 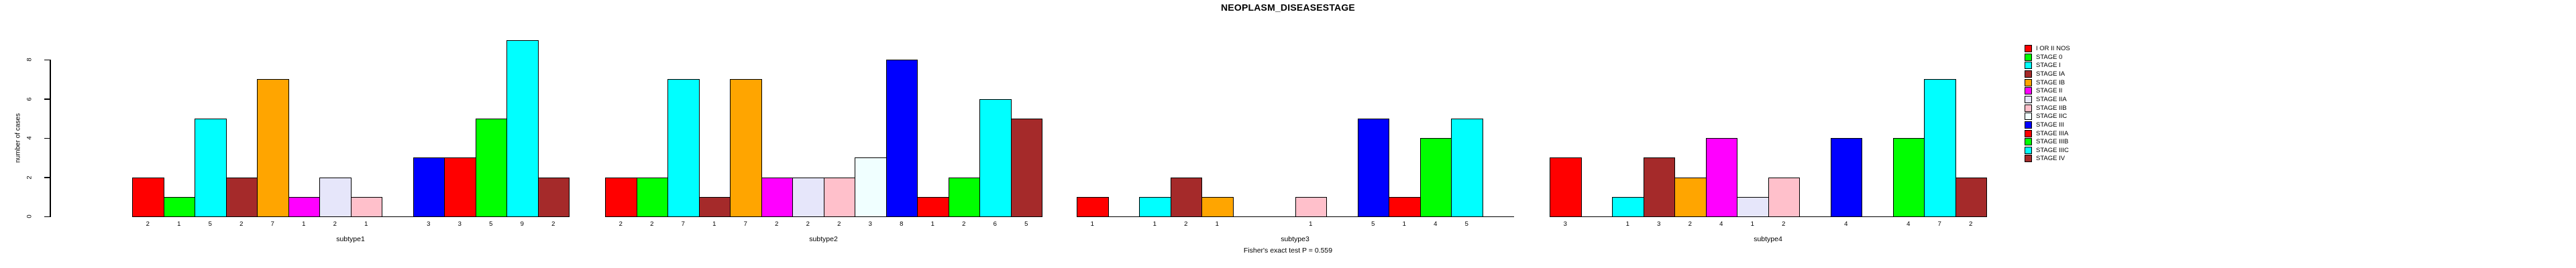 I want to click on legend-label: STAGE IIIA, so click(x=2052, y=133).